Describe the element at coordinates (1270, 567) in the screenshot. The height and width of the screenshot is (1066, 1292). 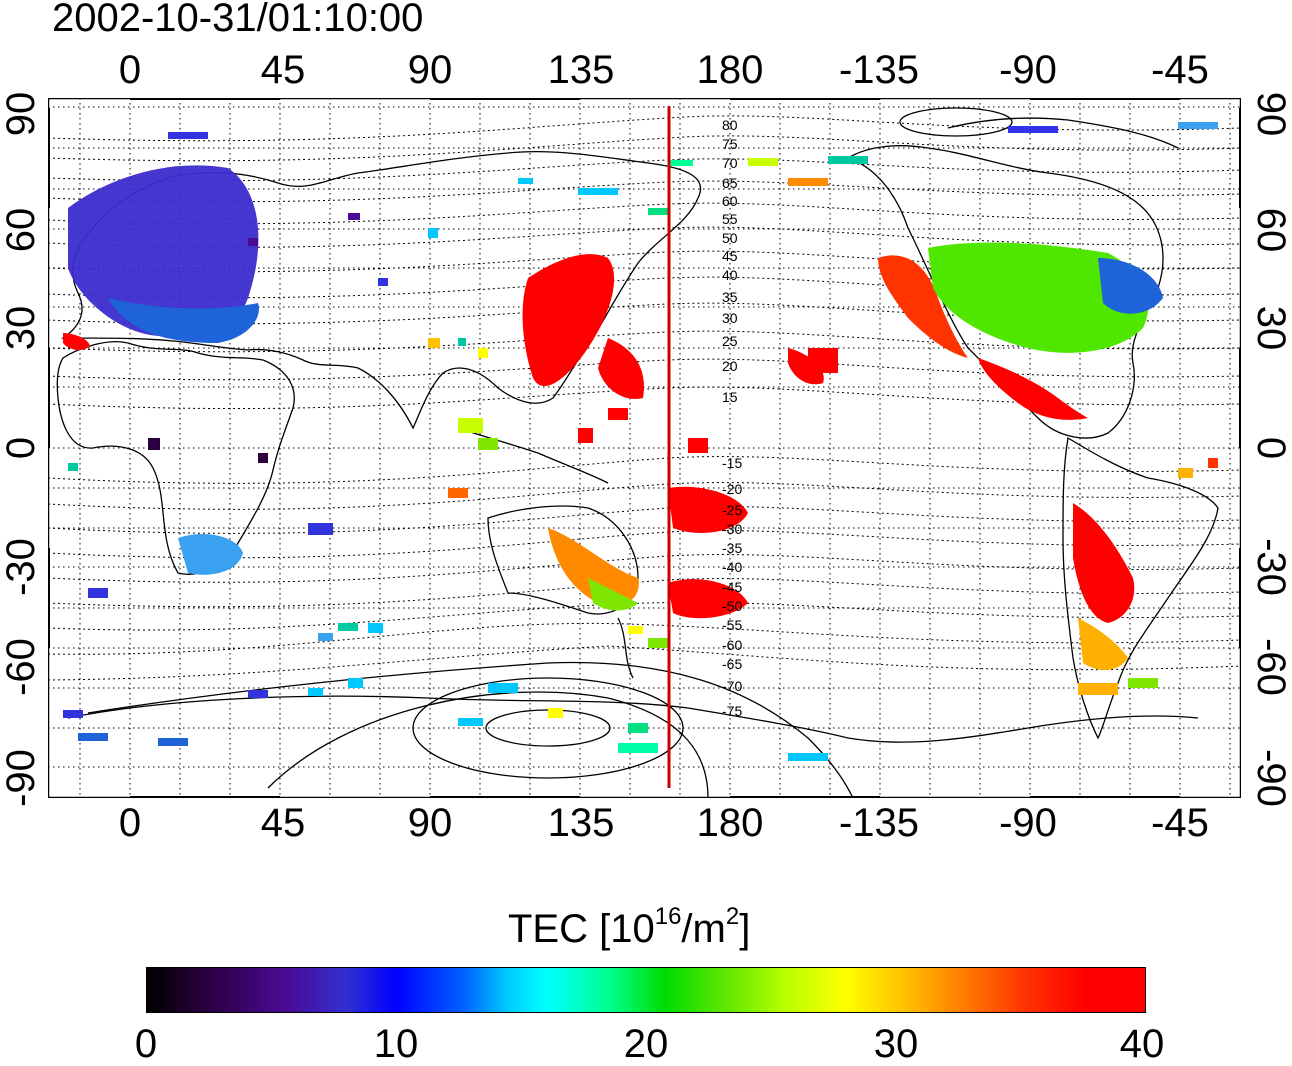
I see `lat-tick-right-4: -30` at that location.